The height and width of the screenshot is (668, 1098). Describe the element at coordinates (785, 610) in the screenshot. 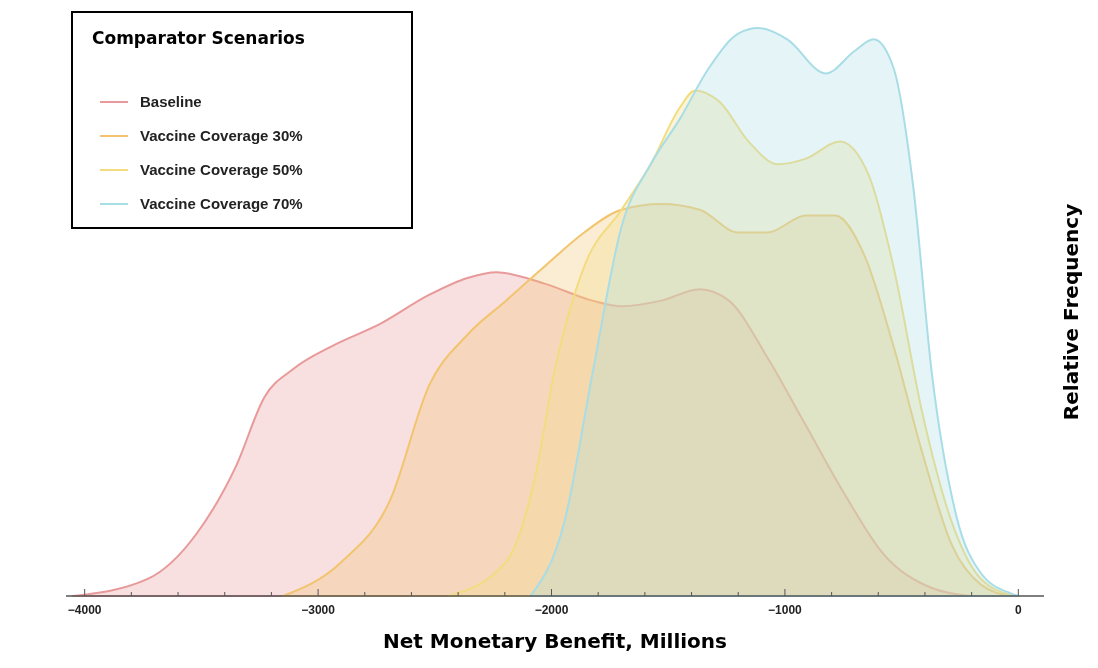

I see `x-tick-label: −1000` at that location.